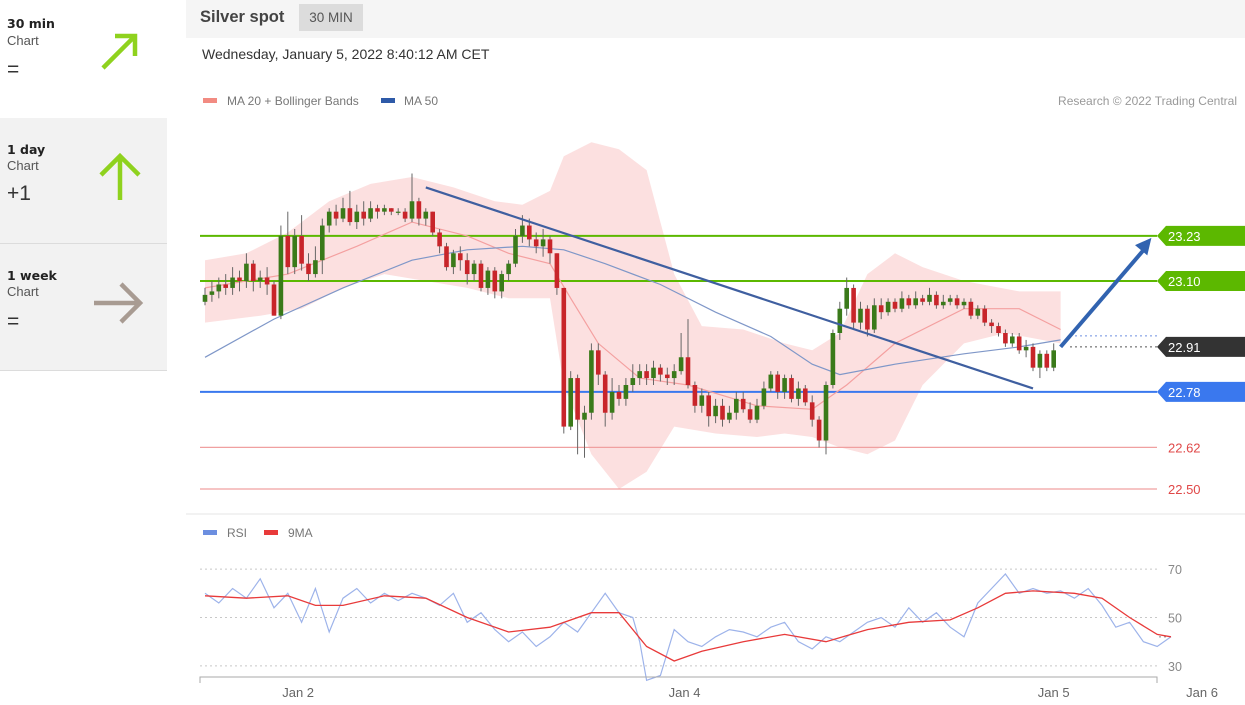 This screenshot has width=1245, height=705. Describe the element at coordinates (1184, 347) in the screenshot. I see `level-label-current: 22.91` at that location.